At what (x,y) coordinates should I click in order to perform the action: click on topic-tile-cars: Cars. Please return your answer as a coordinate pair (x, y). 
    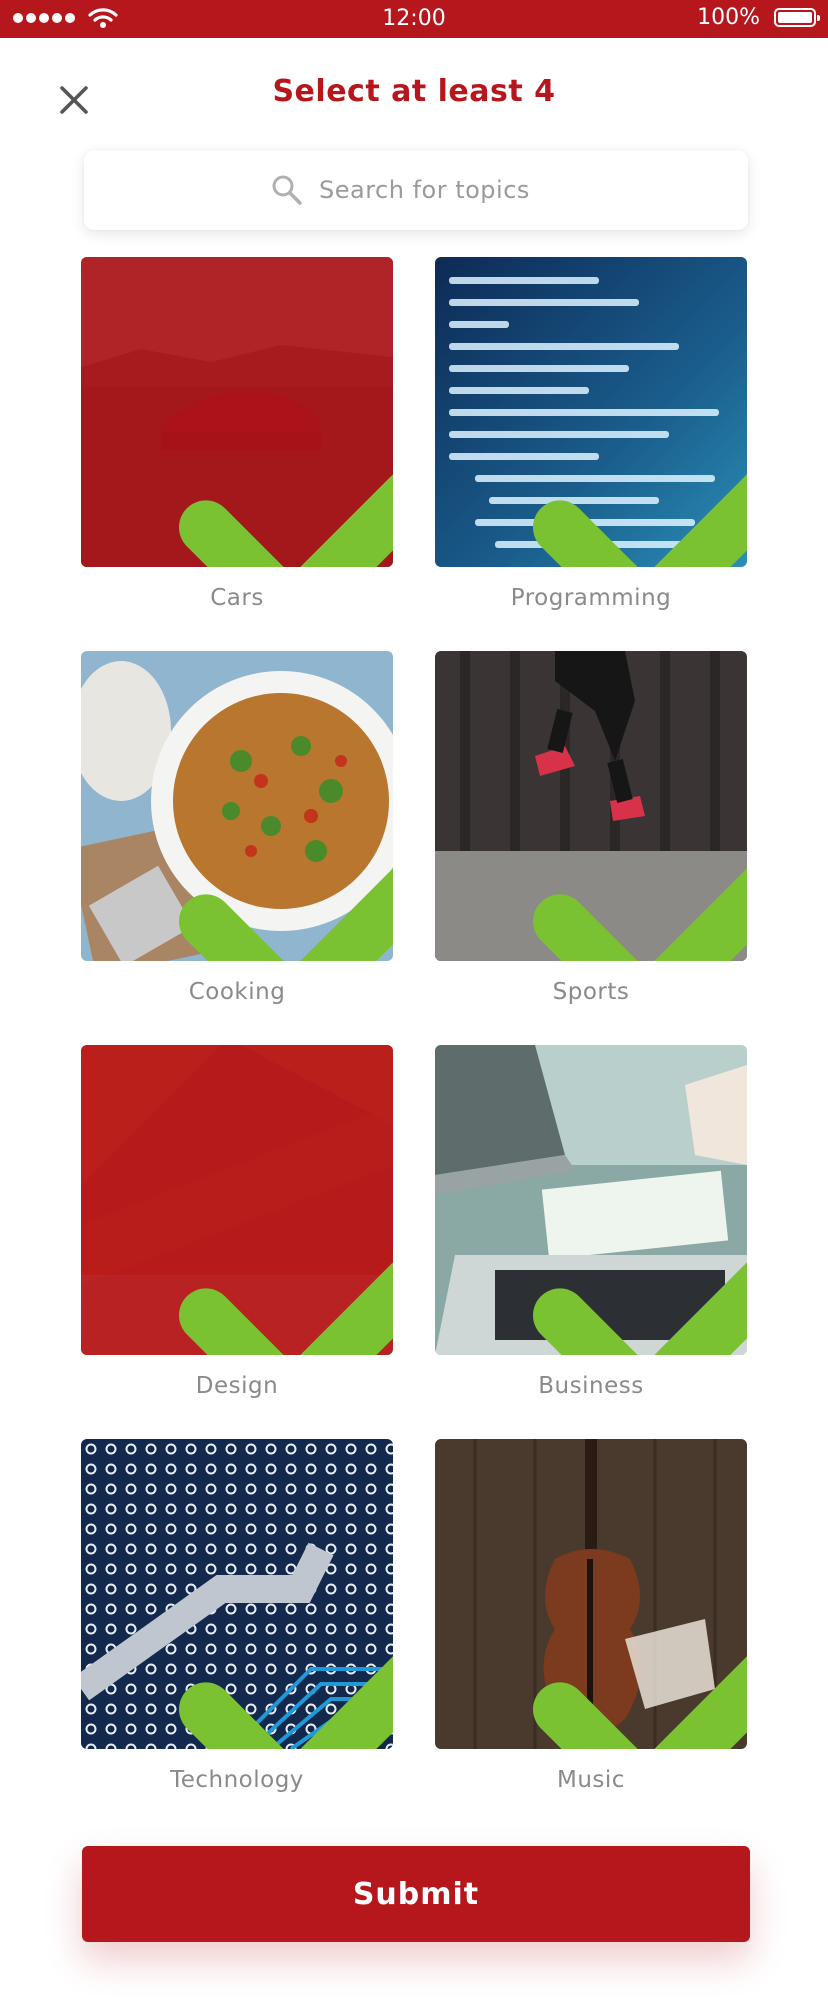
    Looking at the image, I should click on (237, 434).